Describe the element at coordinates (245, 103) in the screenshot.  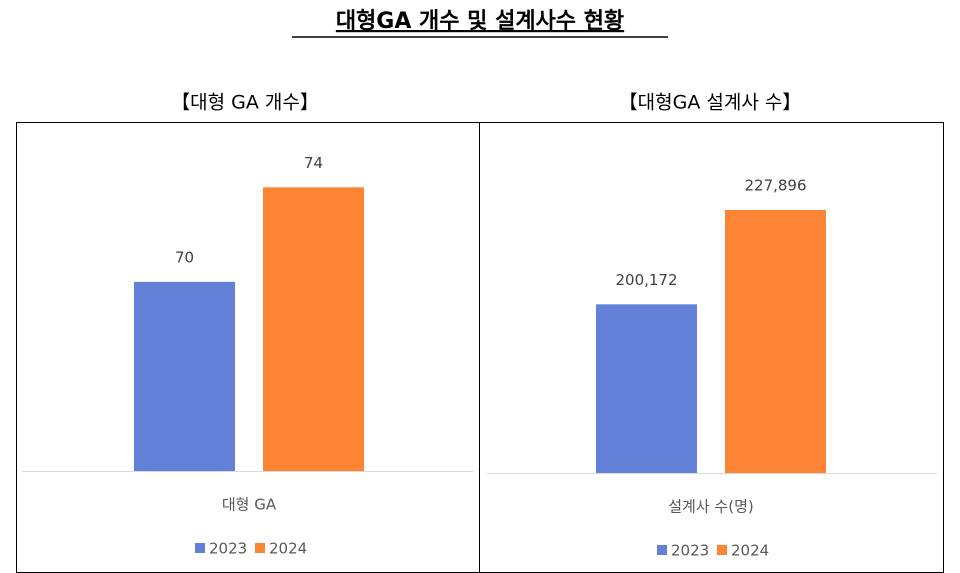
I see `chart-title: 【대형 GA 개수】` at that location.